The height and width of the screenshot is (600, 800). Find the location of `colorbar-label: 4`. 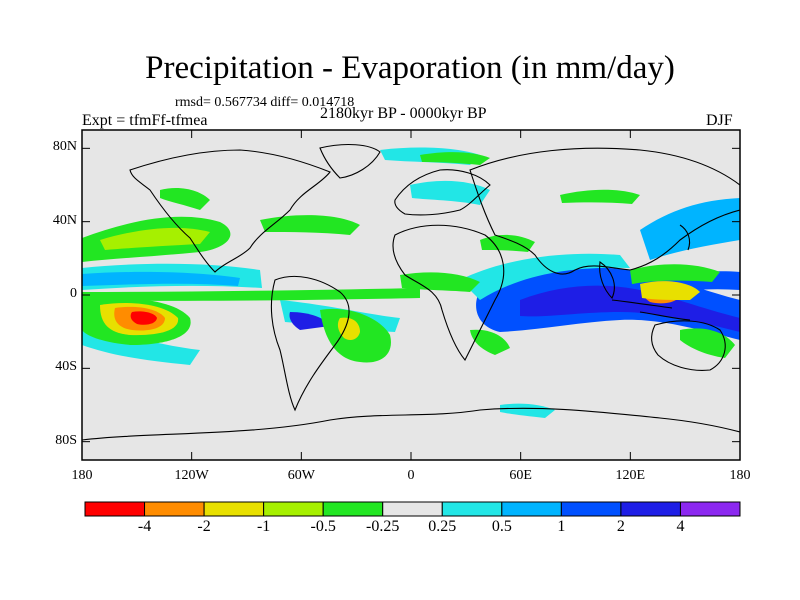

colorbar-label: 4 is located at coordinates (680, 526).